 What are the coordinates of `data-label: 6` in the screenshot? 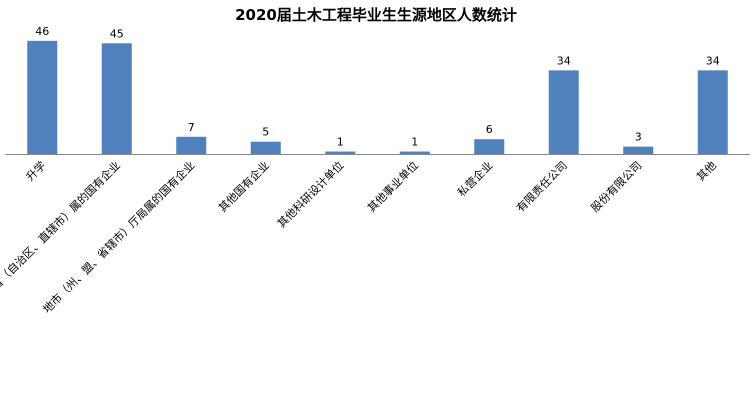 It's located at (489, 129).